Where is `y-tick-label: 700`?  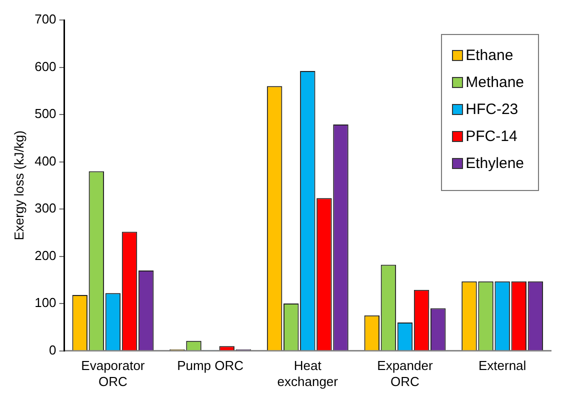
y-tick-label: 700 is located at coordinates (45, 19).